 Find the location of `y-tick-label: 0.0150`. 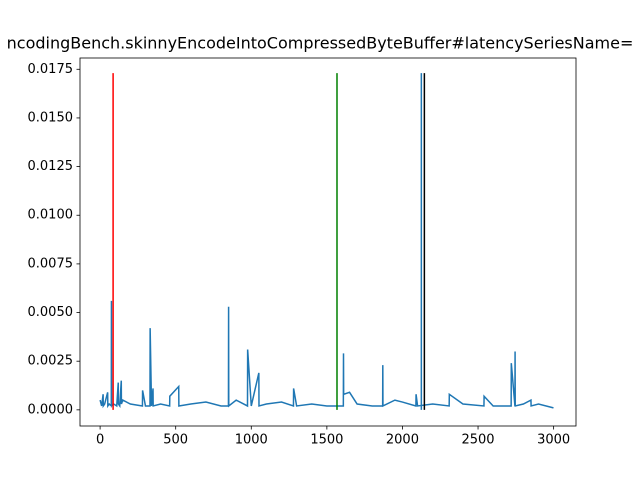

y-tick-label: 0.0150 is located at coordinates (51, 117).